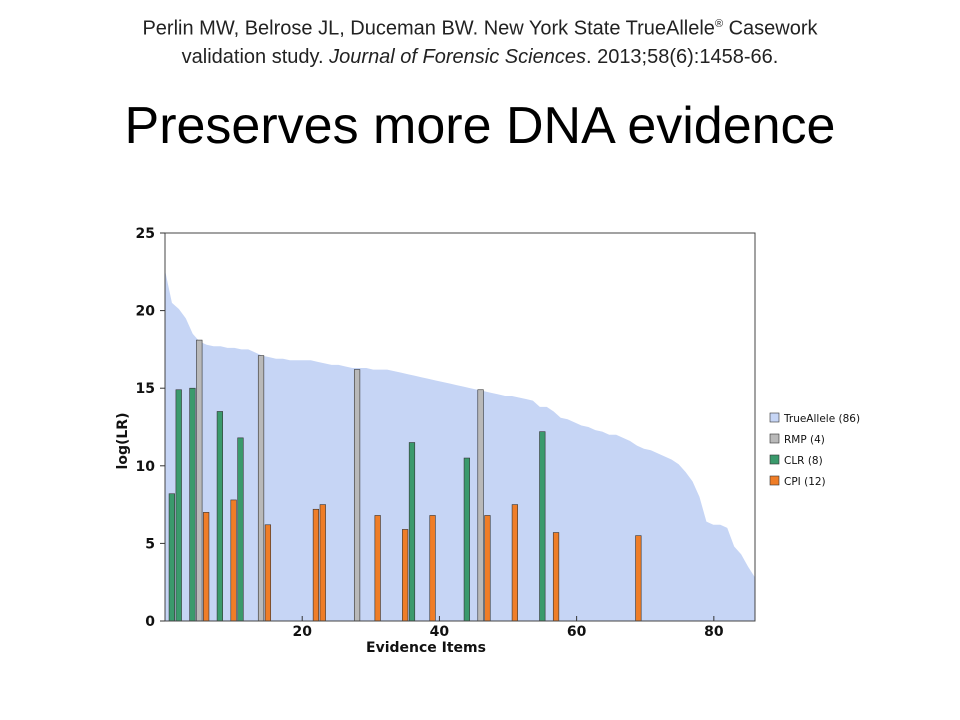 The image size is (960, 720). I want to click on citation-study: validation study., so click(255, 56).